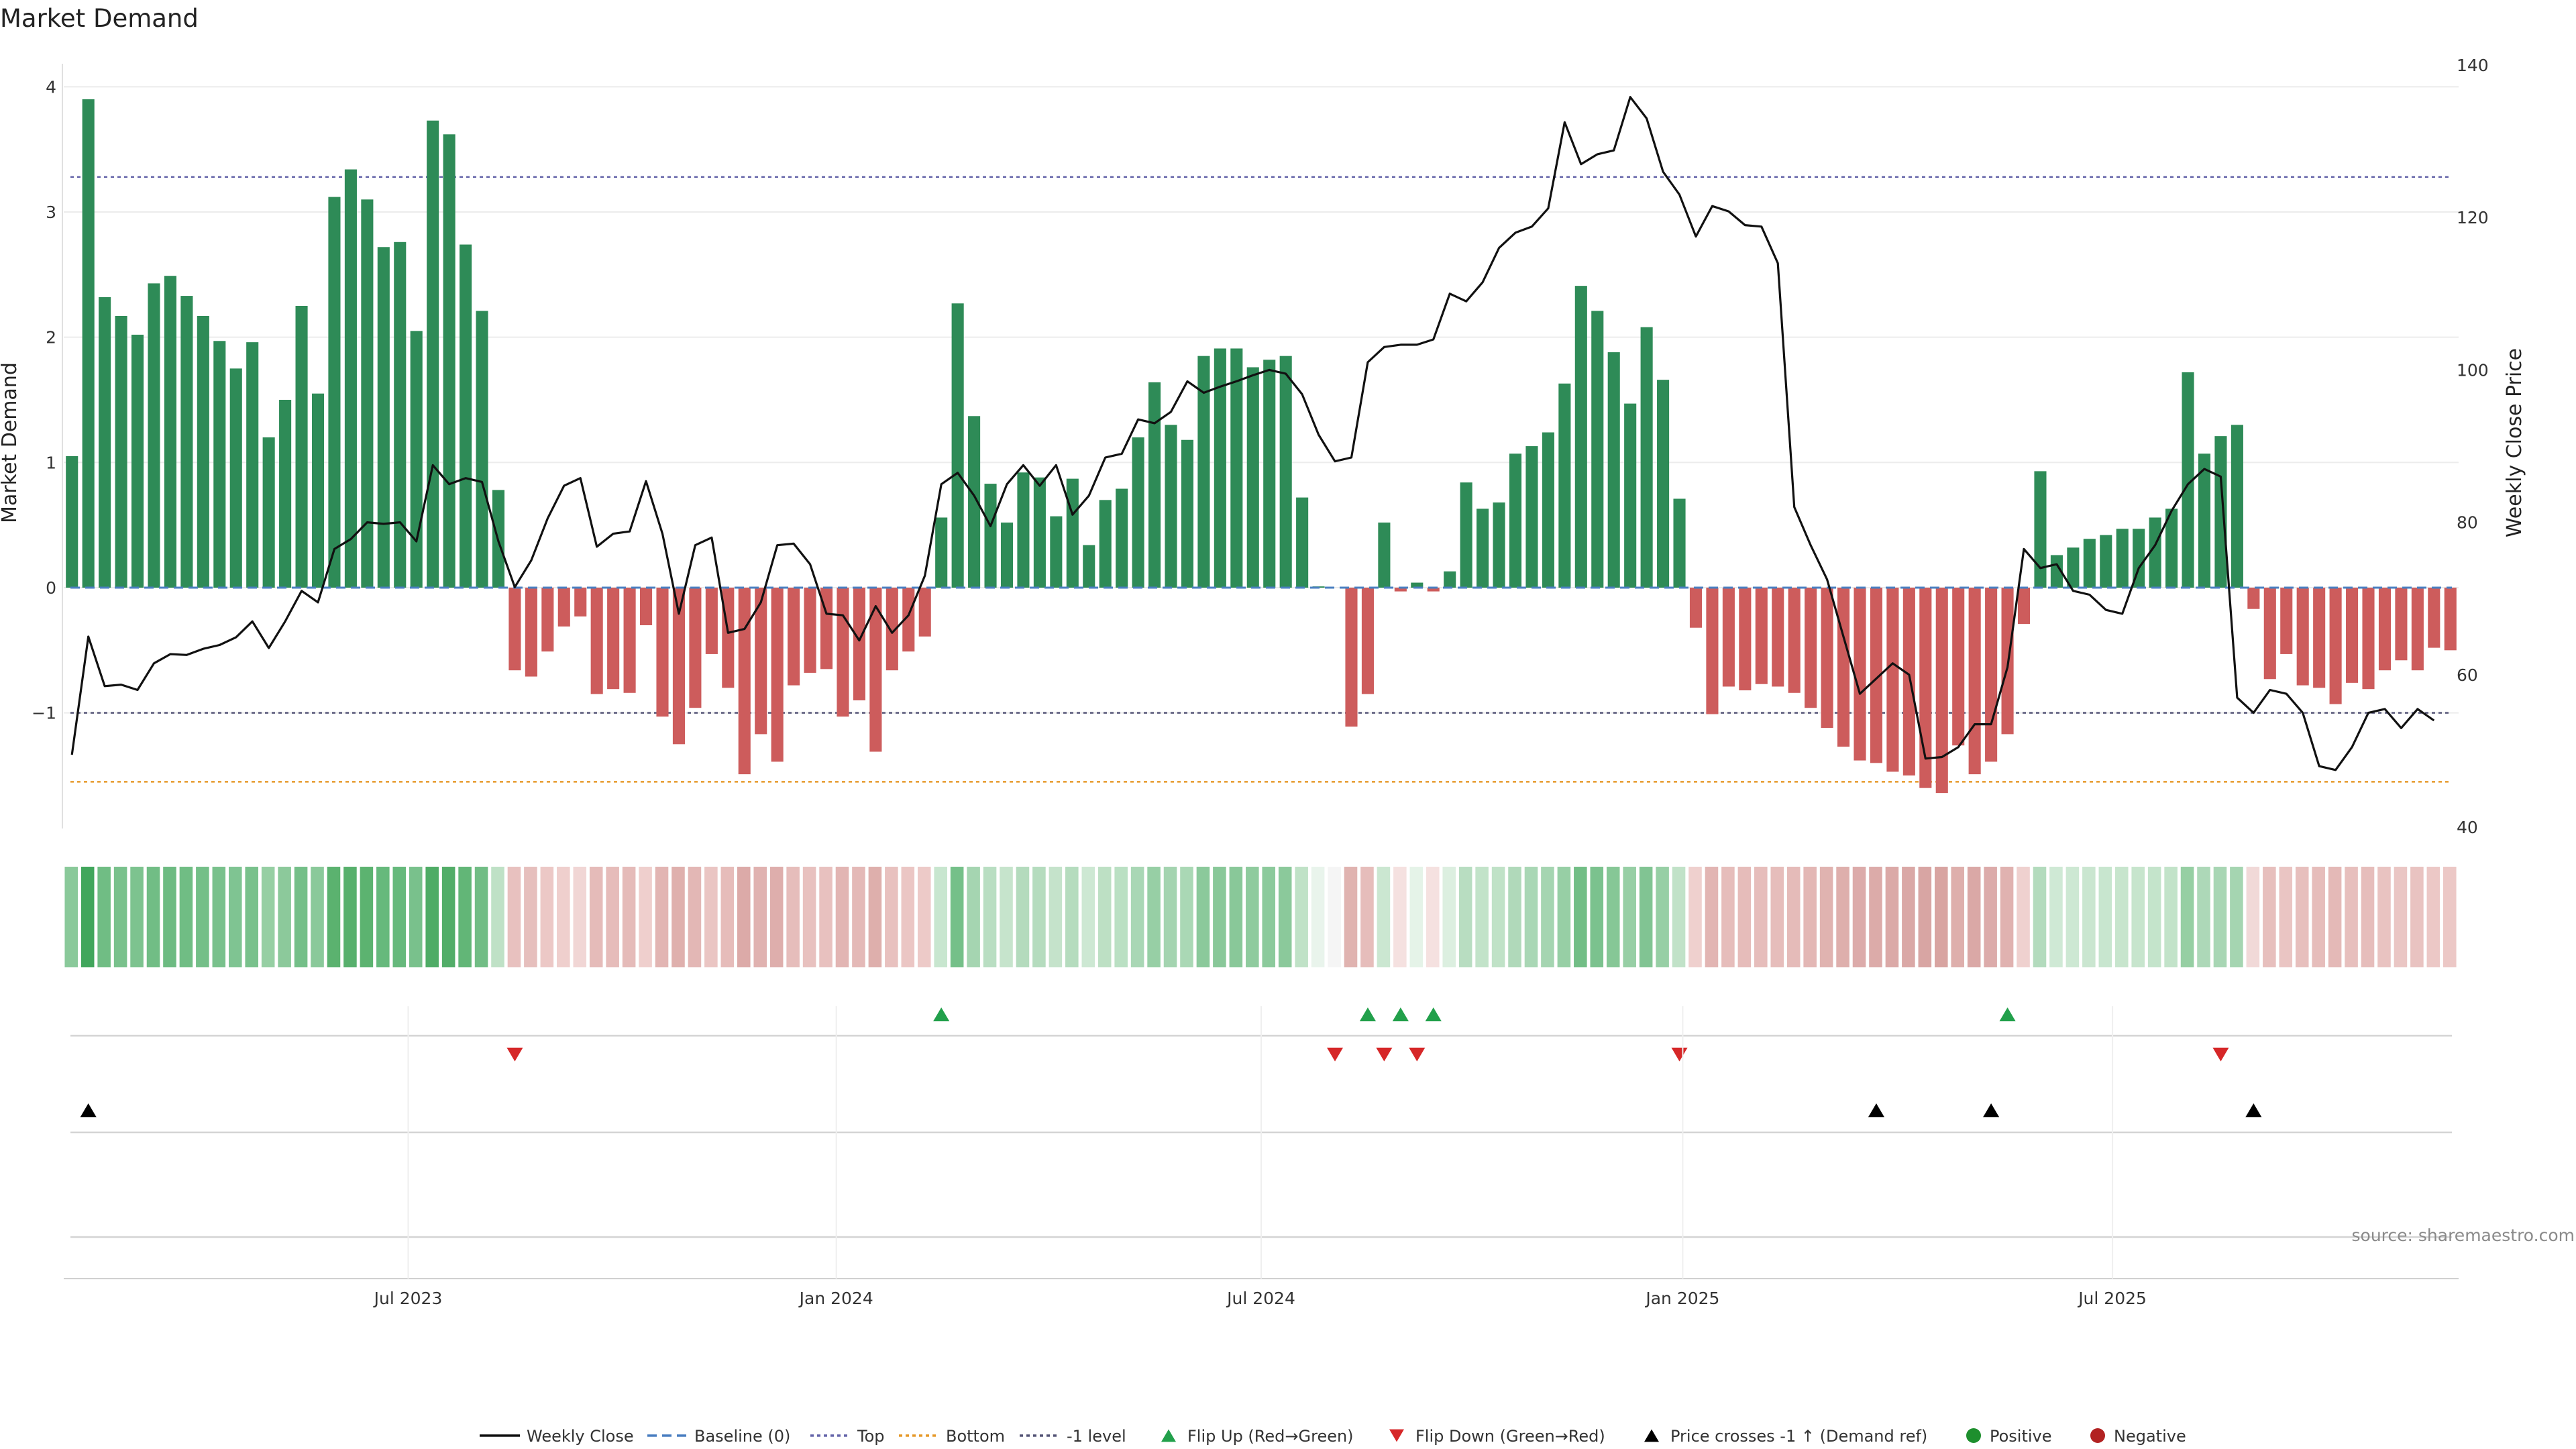 The height and width of the screenshot is (1449, 2576). I want to click on flip-up-marker, so click(1400, 1014).